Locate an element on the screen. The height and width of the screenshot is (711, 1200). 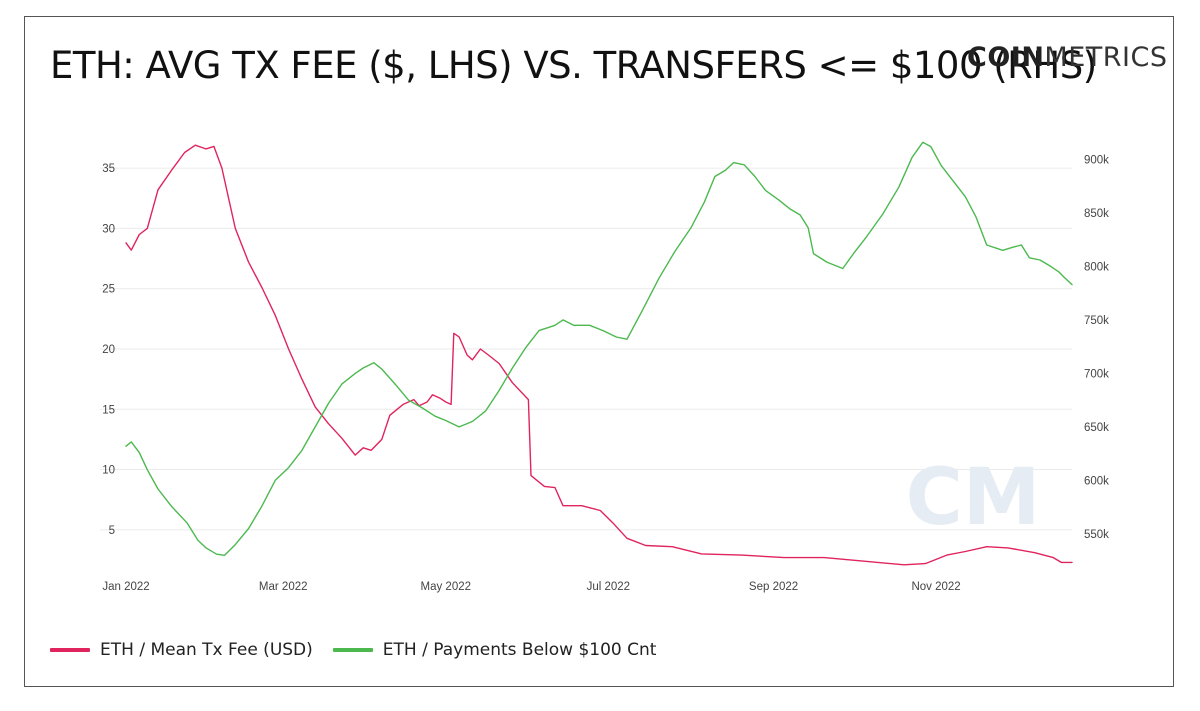
left-tick-label: 10 is located at coordinates (108, 471).